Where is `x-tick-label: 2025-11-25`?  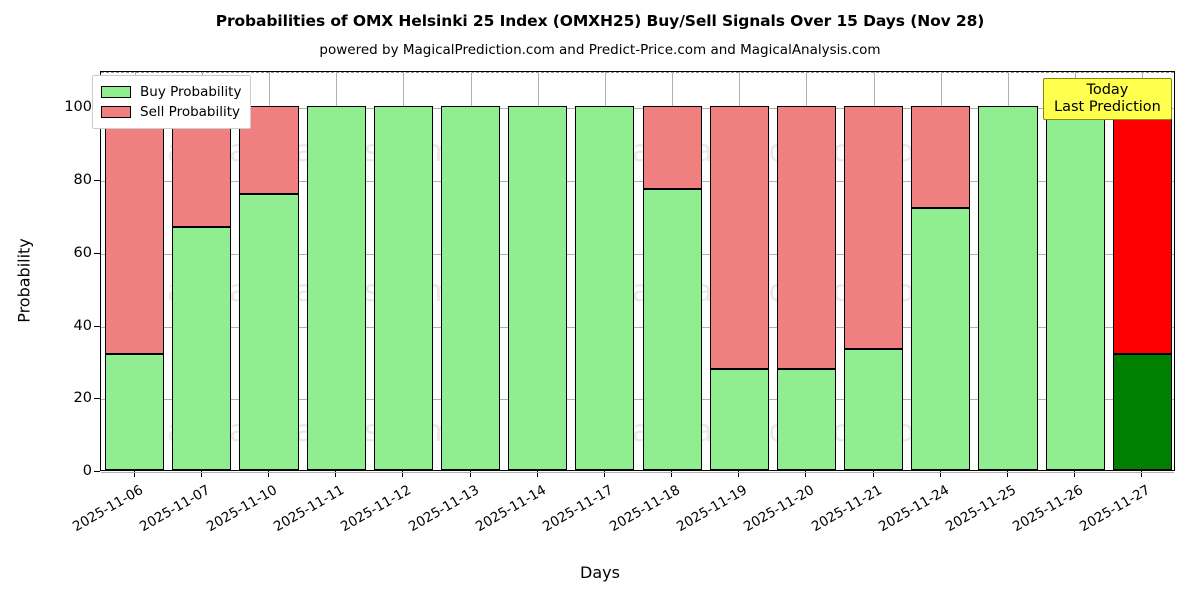 x-tick-label: 2025-11-25 is located at coordinates (981, 509).